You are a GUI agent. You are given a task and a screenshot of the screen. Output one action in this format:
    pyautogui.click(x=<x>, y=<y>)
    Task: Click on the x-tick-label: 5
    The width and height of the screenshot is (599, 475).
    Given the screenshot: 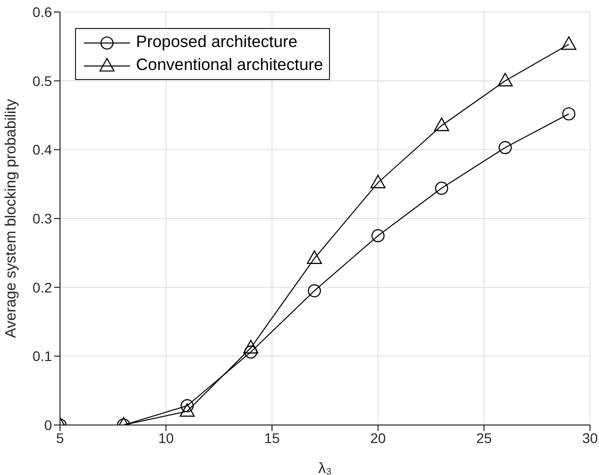 What is the action you would take?
    pyautogui.click(x=60, y=438)
    